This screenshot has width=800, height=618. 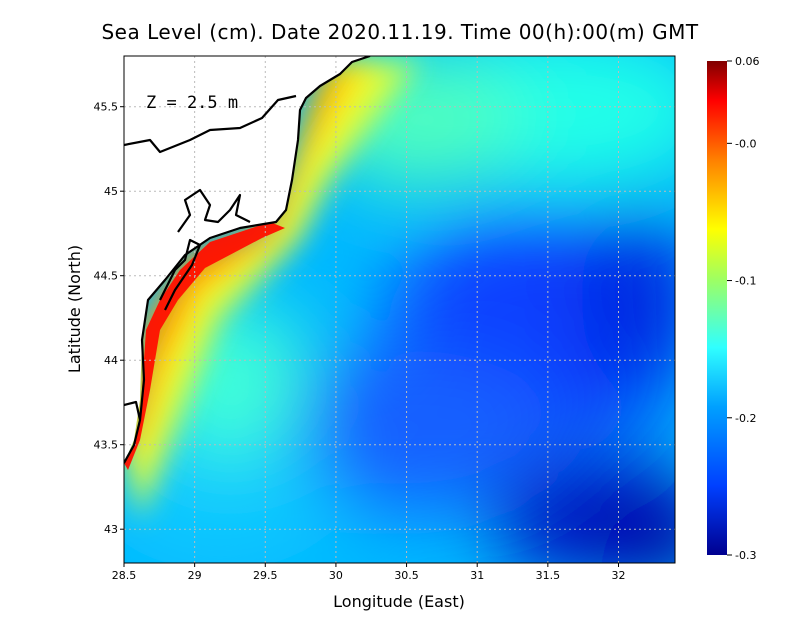 What do you see at coordinates (717, 308) in the screenshot?
I see `colorbar` at bounding box center [717, 308].